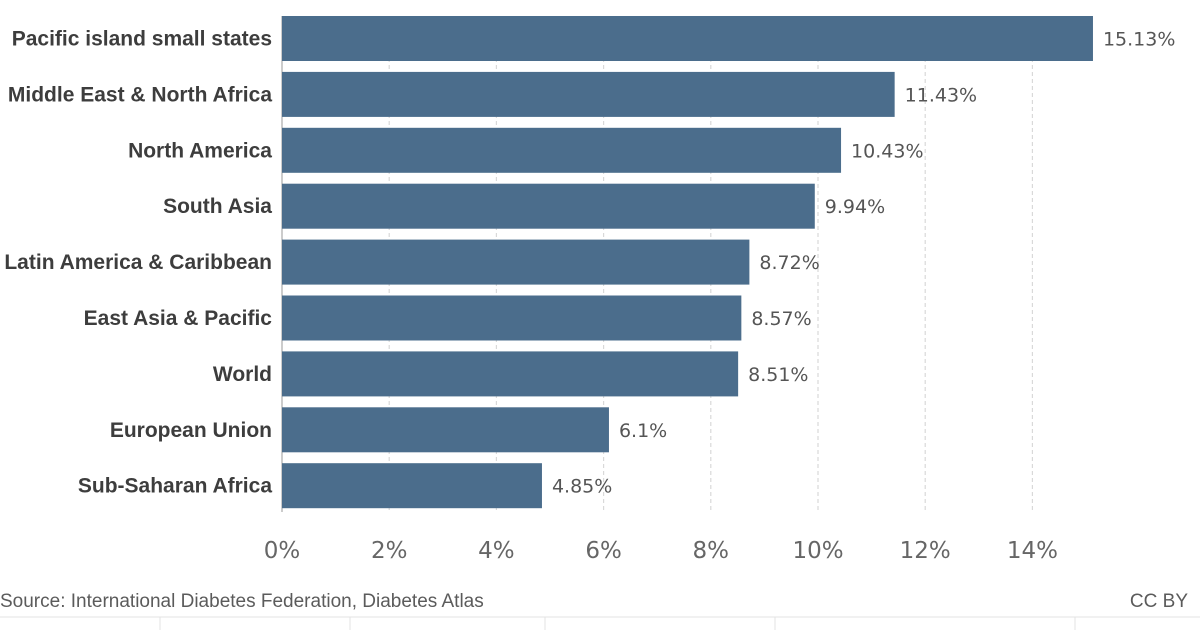  I want to click on x-tick-label: 12%, so click(925, 551).